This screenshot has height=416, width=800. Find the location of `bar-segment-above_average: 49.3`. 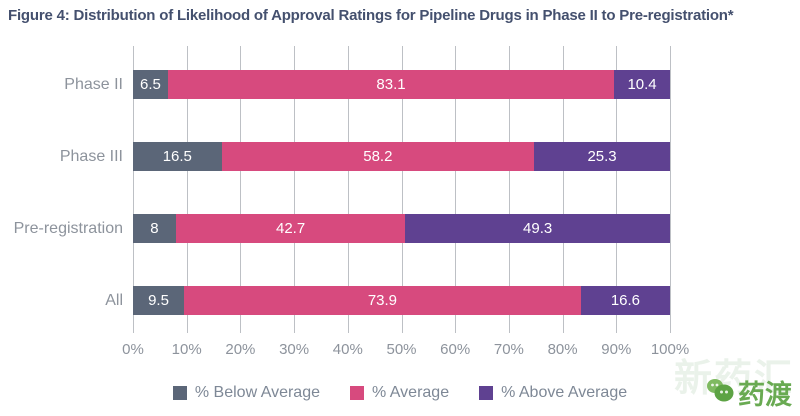

bar-segment-above_average: 49.3 is located at coordinates (537, 228).